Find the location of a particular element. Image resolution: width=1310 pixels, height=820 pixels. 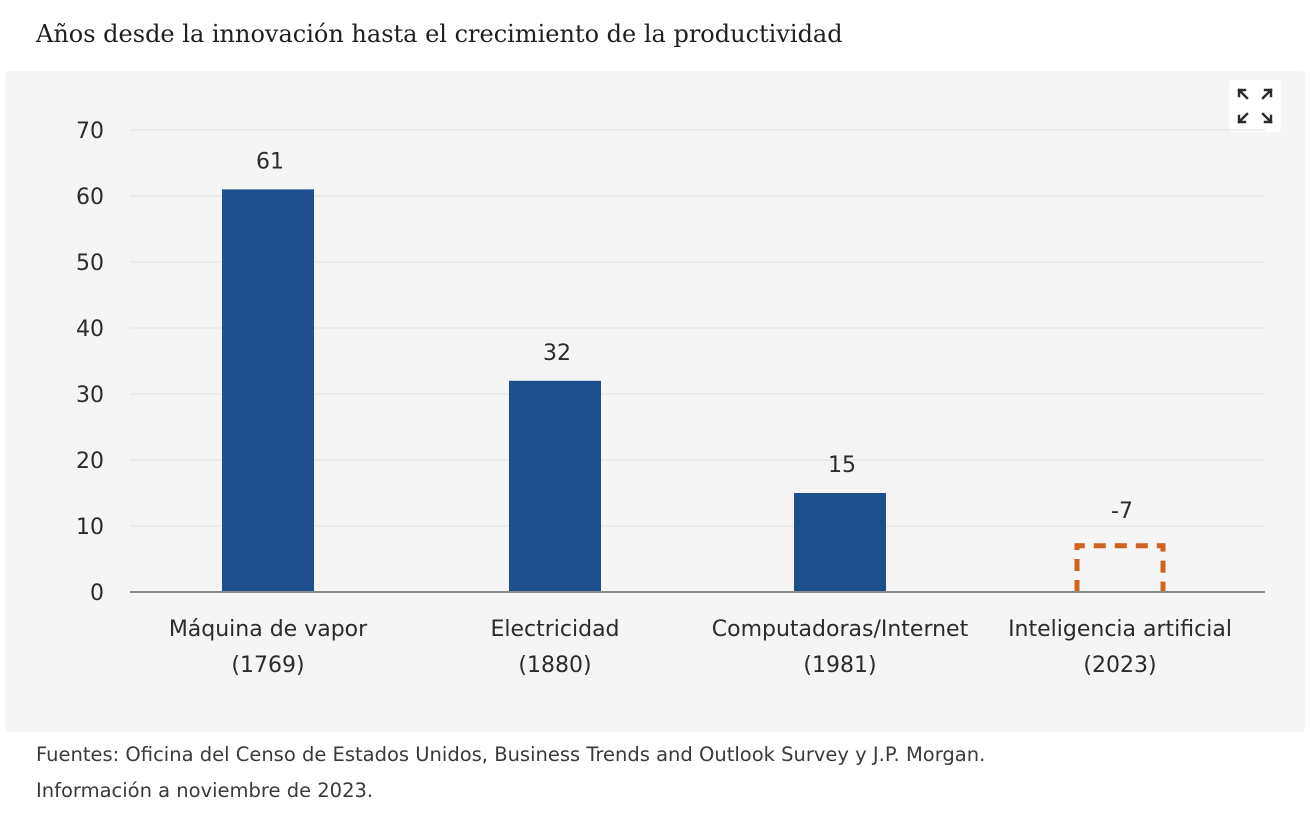

x-tick-year: (1880) is located at coordinates (554, 665).